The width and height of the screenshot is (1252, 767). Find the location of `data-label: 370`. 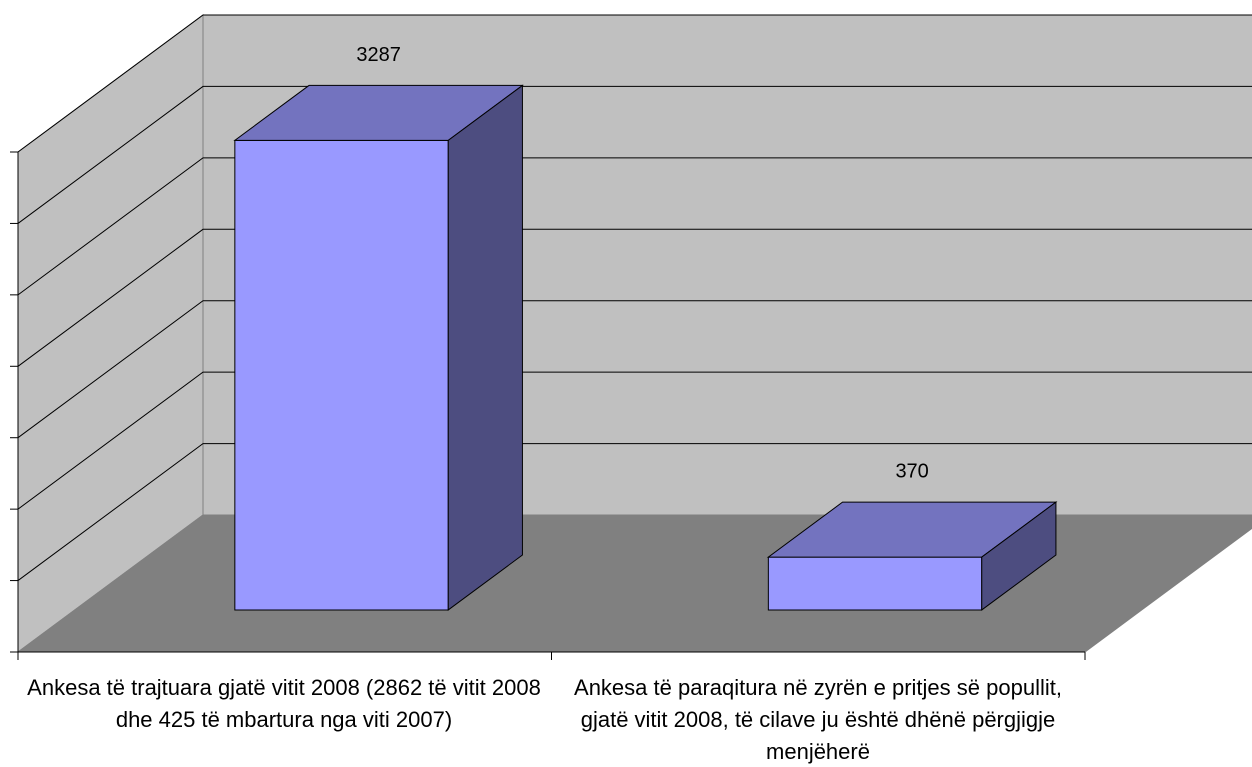

data-label: 370 is located at coordinates (911, 472).